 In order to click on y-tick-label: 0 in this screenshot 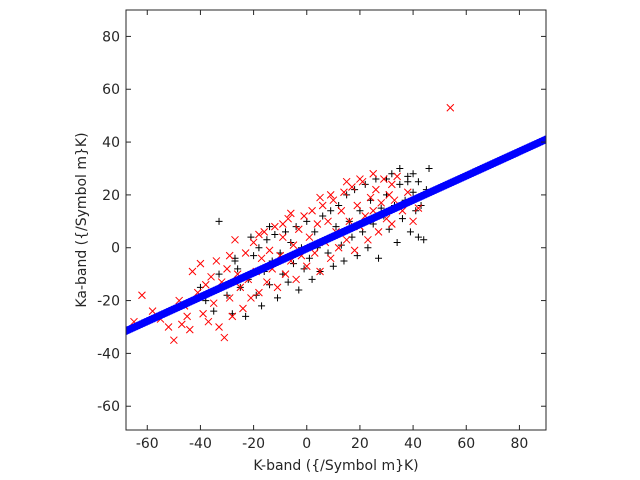, I will do `click(115, 249)`.